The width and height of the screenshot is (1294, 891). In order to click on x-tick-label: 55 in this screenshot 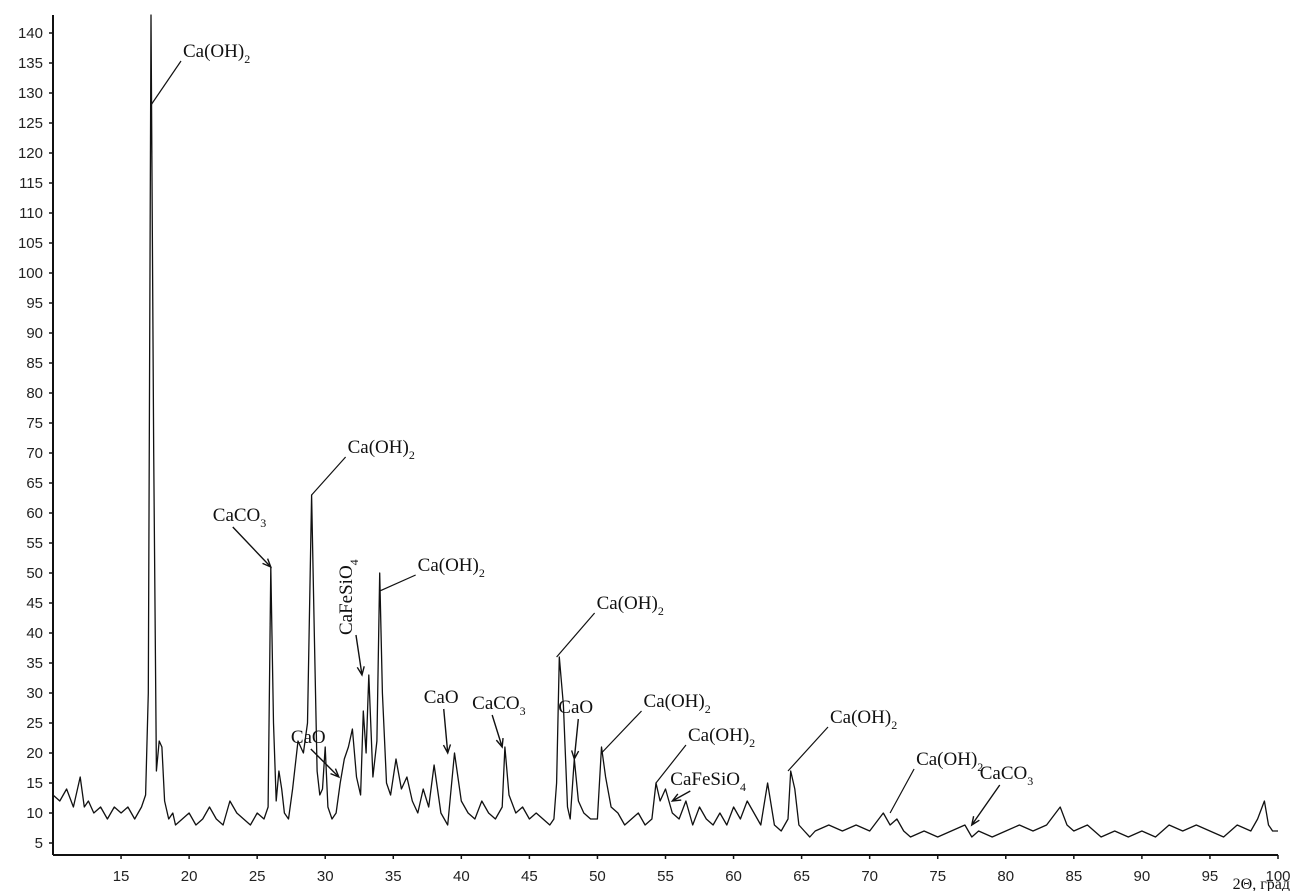, I will do `click(665, 876)`.